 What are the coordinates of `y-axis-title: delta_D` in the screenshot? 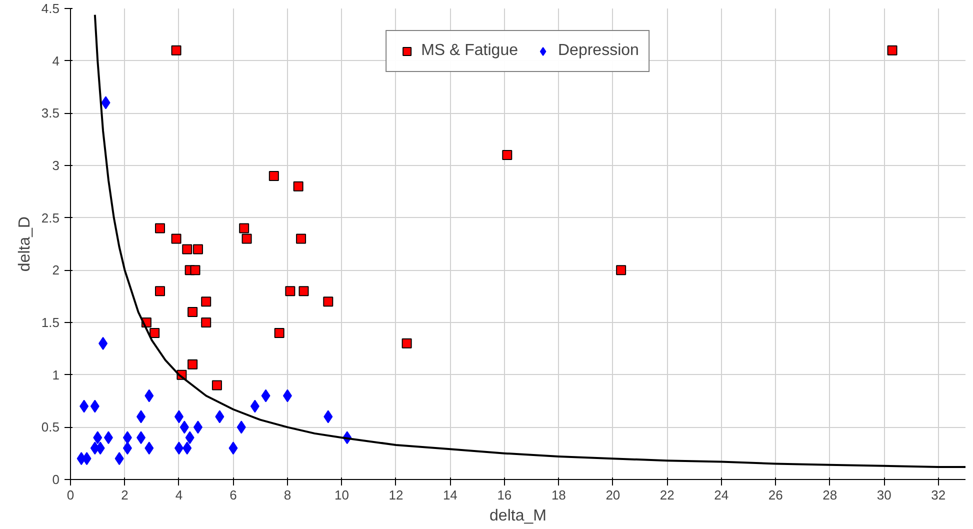 It's located at (25, 244).